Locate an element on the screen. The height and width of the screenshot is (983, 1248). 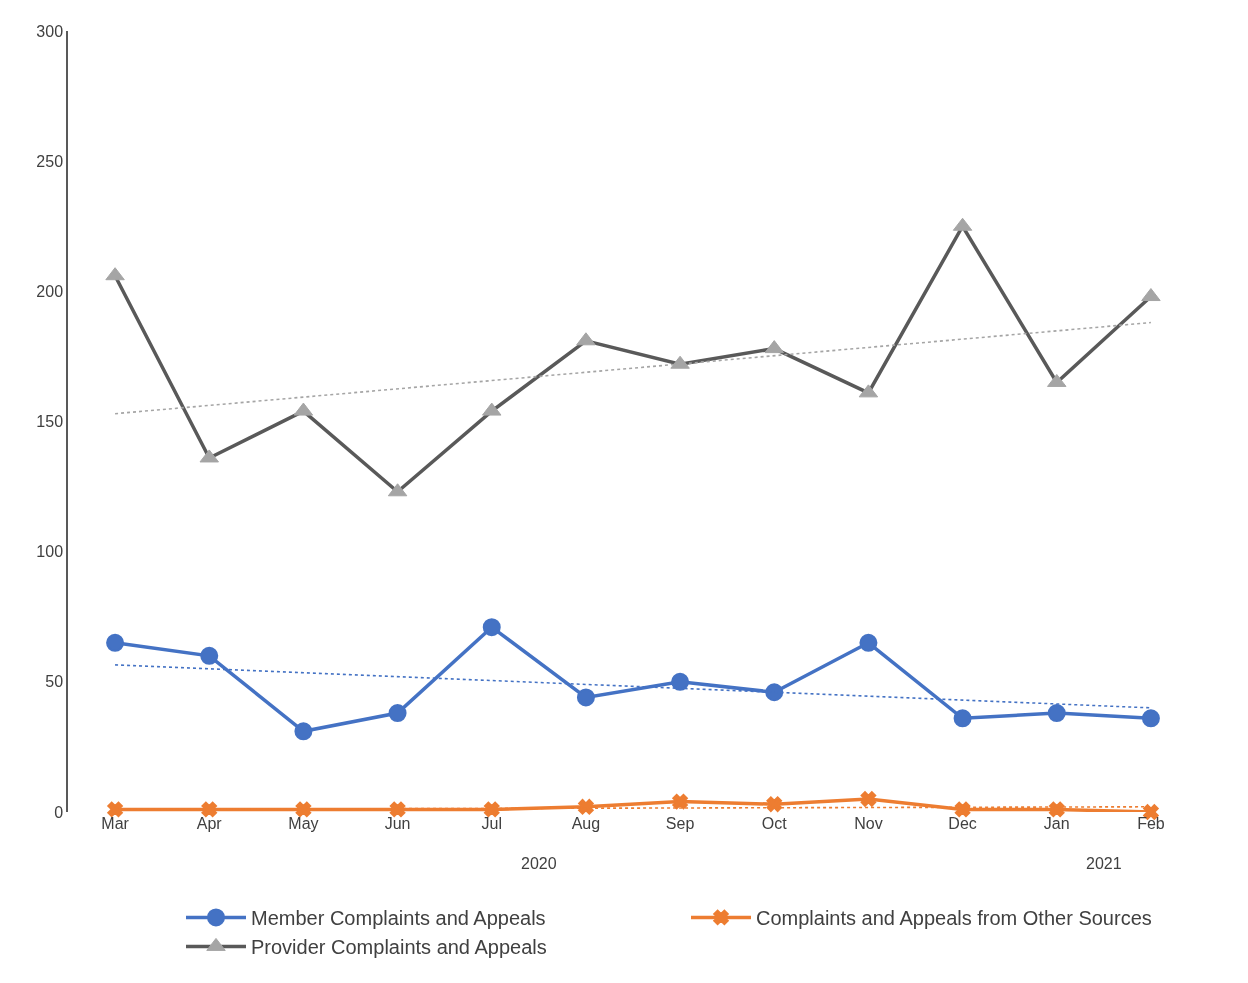
text: 2020 is located at coordinates (539, 863).